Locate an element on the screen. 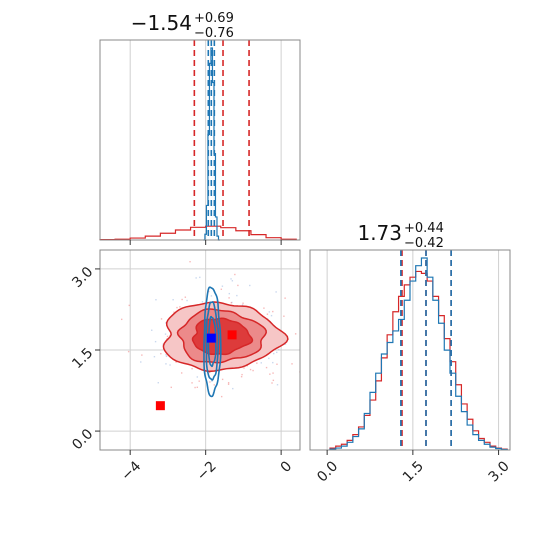 The image size is (550, 550). contour-ytick-label: 3.0 is located at coordinates (82, 277).